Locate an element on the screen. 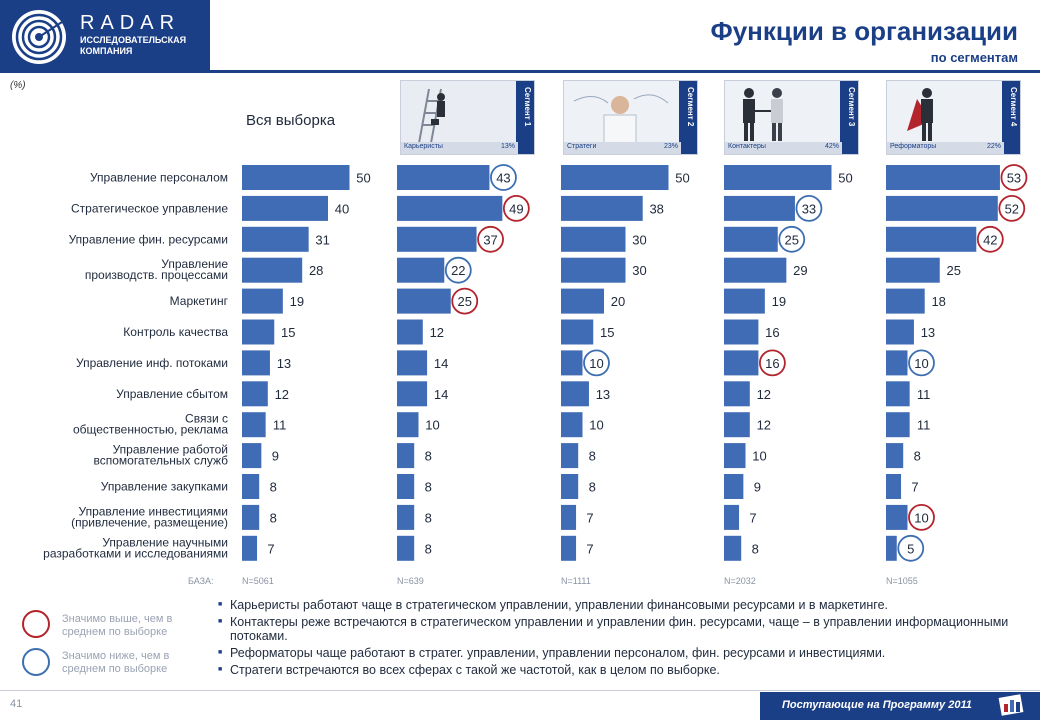  segment-name: Карьеристы is located at coordinates (423, 146).